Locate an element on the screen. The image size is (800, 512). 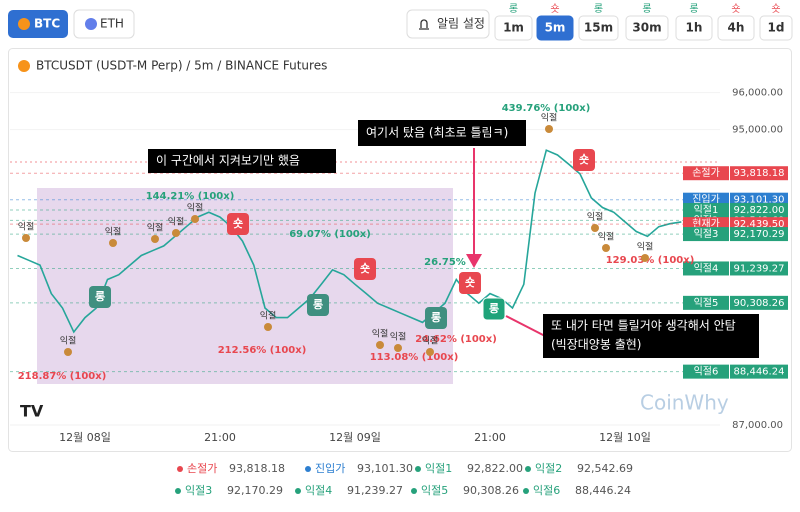
level-value: 92,170.29 is located at coordinates (759, 234).